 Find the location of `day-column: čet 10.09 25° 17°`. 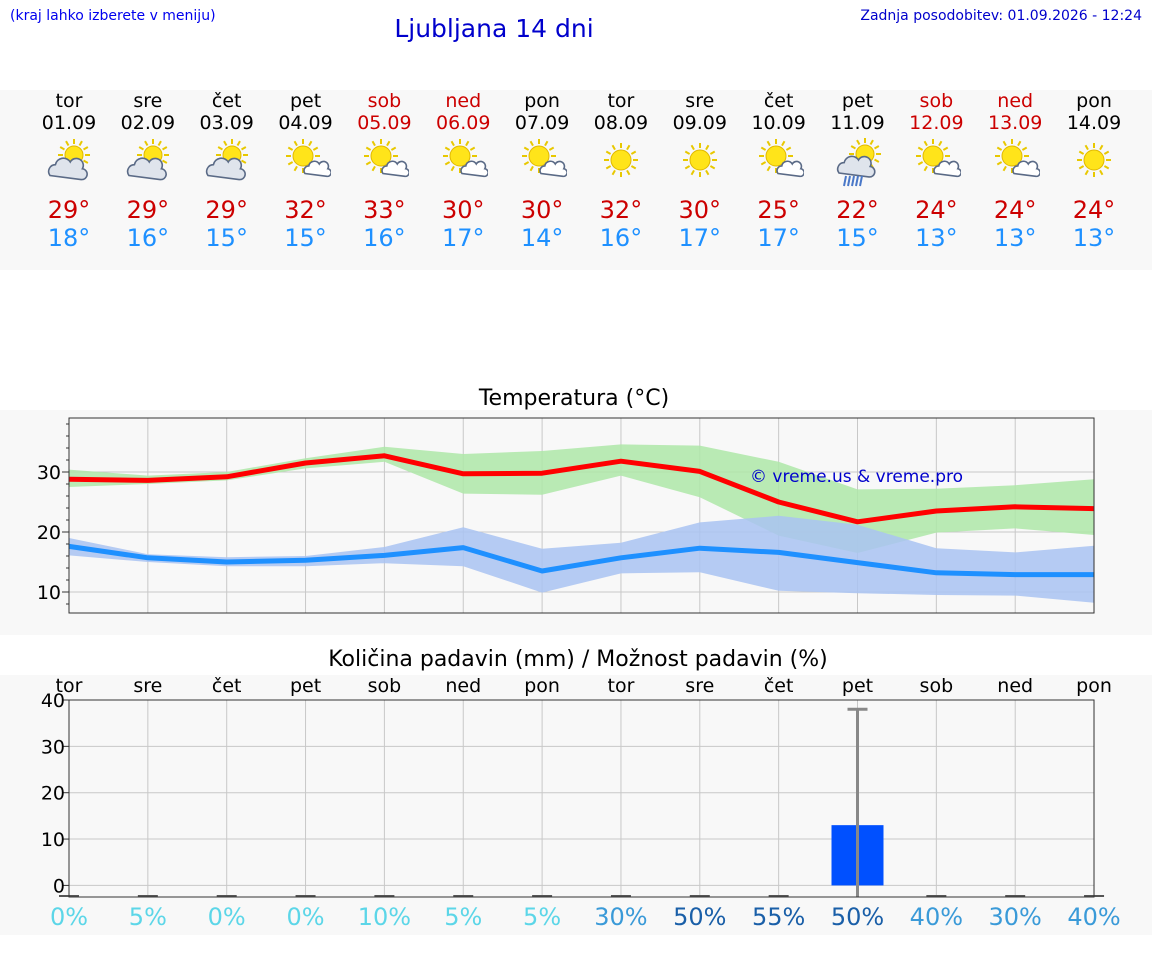

day-column: čet 10.09 25° 17° is located at coordinates (779, 171).